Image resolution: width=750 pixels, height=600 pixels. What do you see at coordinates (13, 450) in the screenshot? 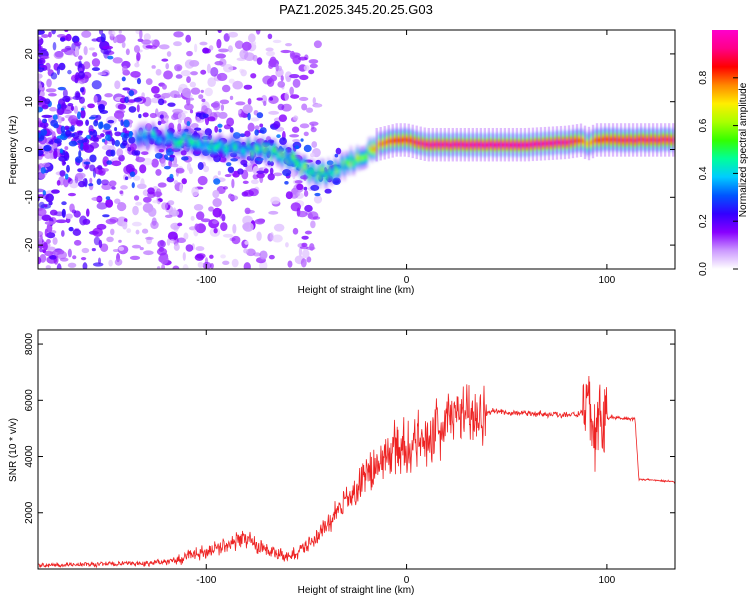
I see `snr-ylabel: SNR (10 * v/v)` at bounding box center [13, 450].